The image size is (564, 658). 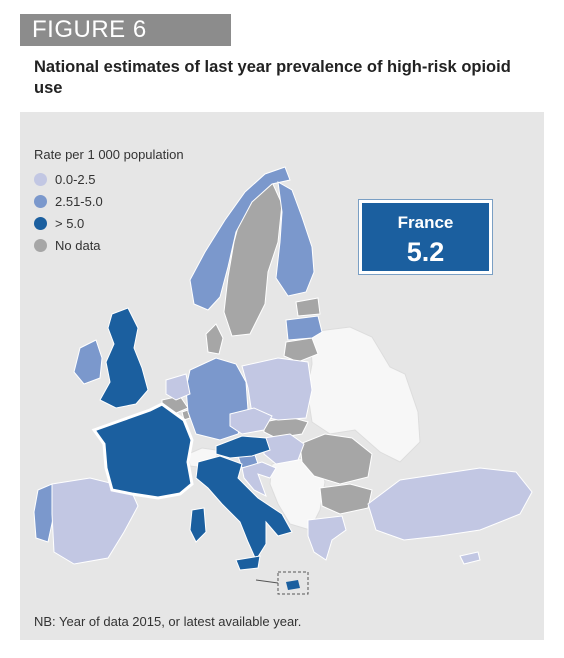 What do you see at coordinates (470, 558) in the screenshot?
I see `country-cyprus` at bounding box center [470, 558].